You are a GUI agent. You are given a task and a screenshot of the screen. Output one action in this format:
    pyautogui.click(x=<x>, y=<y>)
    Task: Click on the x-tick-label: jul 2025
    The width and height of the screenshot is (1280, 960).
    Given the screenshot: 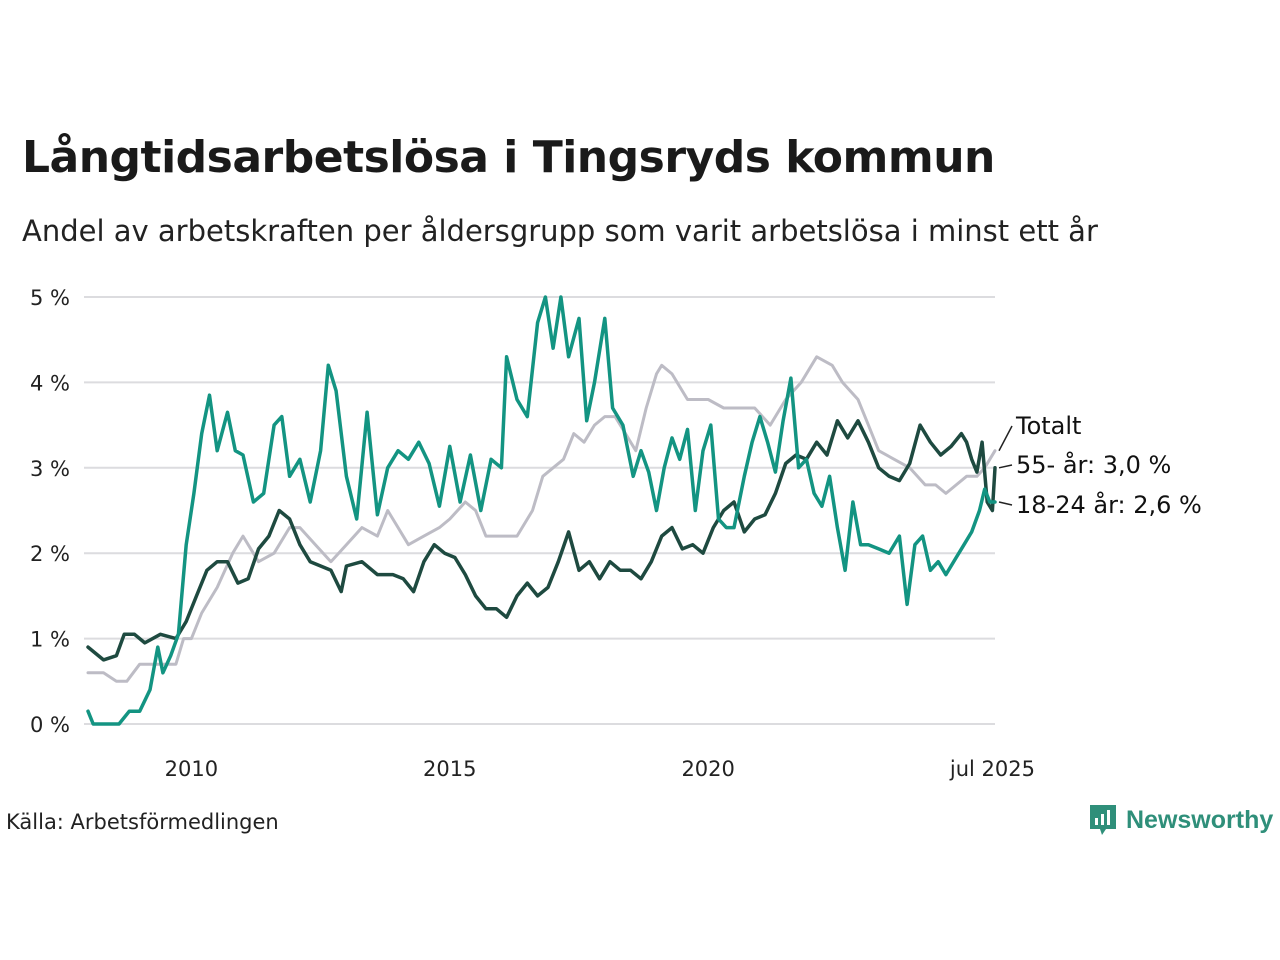 What is the action you would take?
    pyautogui.click(x=992, y=769)
    